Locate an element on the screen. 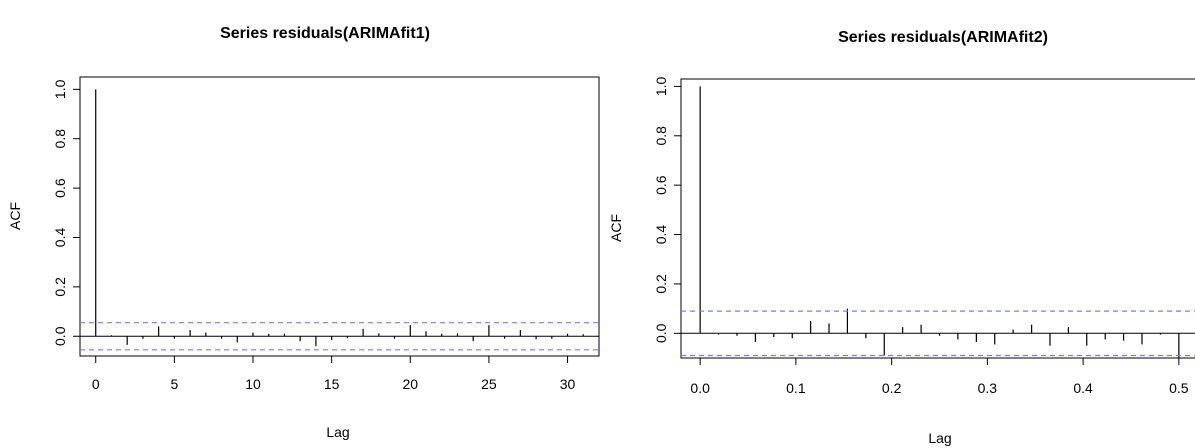 Image resolution: width=1195 pixels, height=448 pixels. x-tick-label-right: 0.3 is located at coordinates (988, 388).